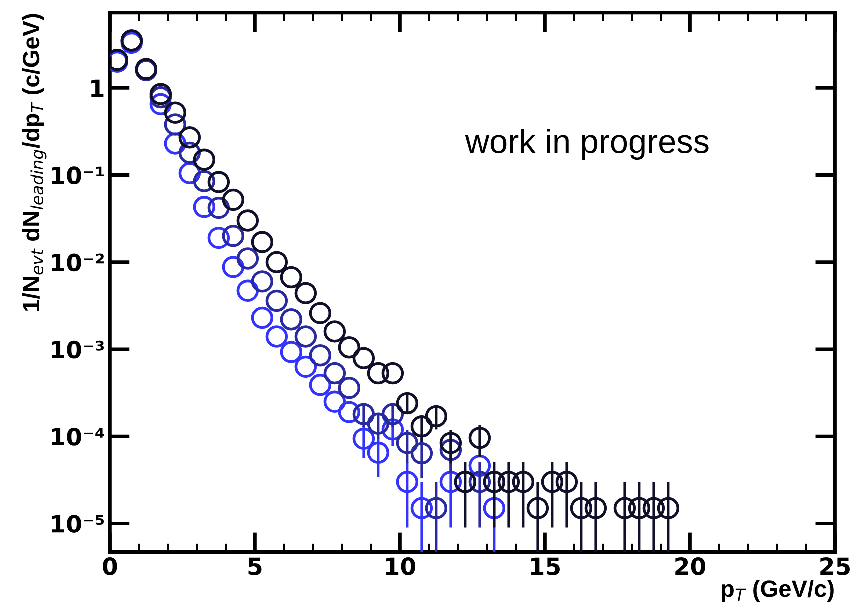 This screenshot has width=854, height=615. I want to click on x-tick-label: 20, so click(691, 567).